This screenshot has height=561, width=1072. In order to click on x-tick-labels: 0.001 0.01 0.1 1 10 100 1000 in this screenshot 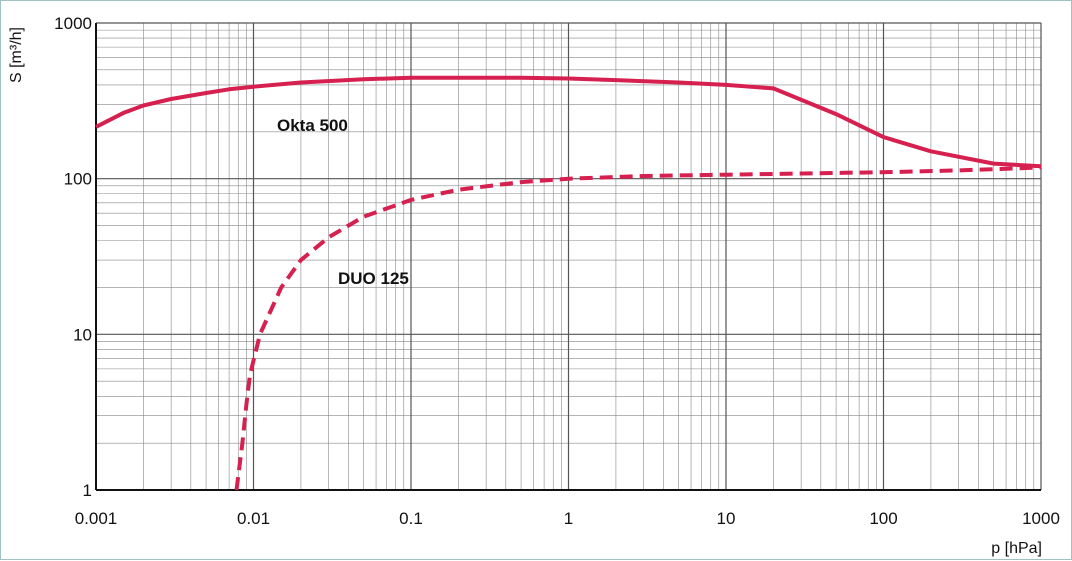, I will do `click(567, 518)`.